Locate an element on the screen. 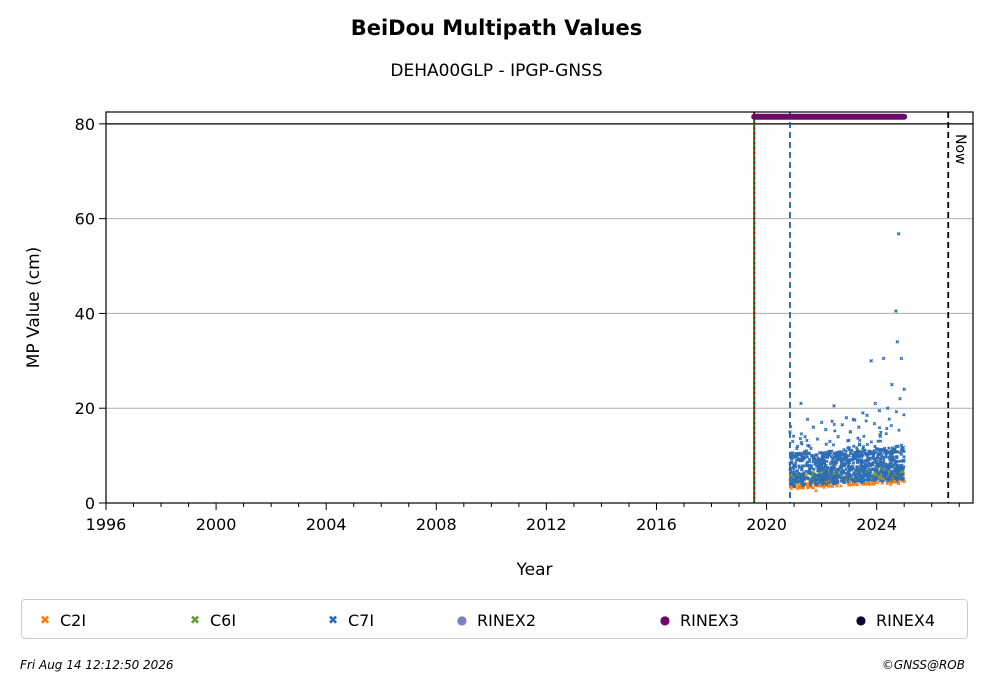 Image resolution: width=993 pixels, height=699 pixels. now-annotation: Now is located at coordinates (960, 149).